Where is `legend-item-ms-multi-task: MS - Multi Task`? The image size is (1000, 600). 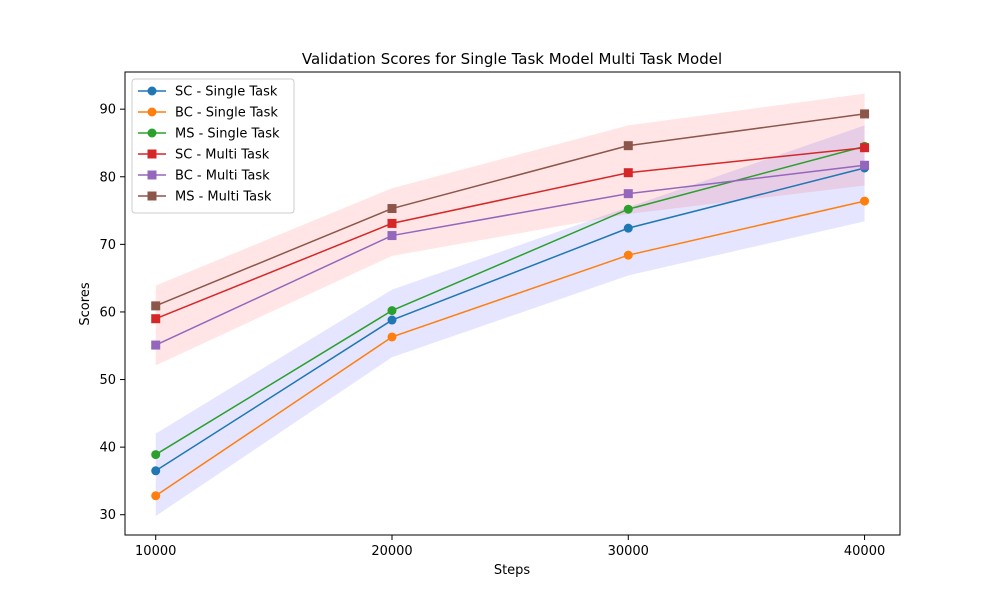
legend-item-ms-multi-task: MS - Multi Task is located at coordinates (205, 197).